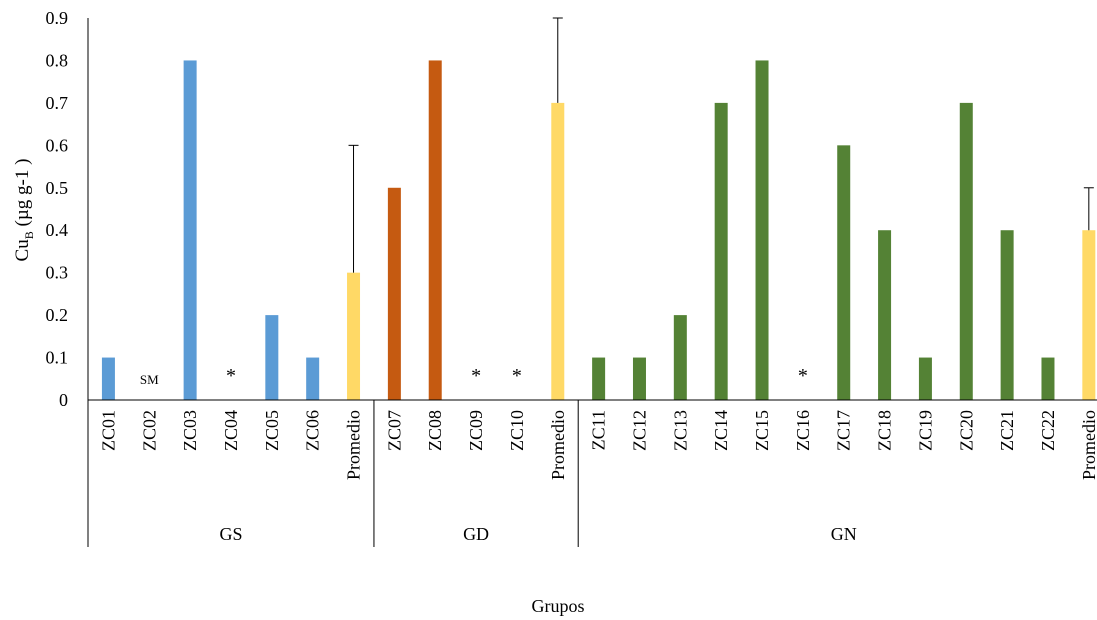 This screenshot has width=1097, height=620. Describe the element at coordinates (57, 273) in the screenshot. I see `y-tick-label: 0.3` at that location.